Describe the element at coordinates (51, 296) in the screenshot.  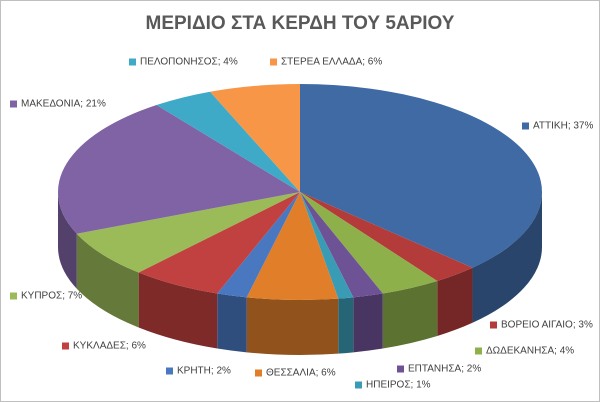
I see `data-label: ΚΥΠΡΟΣ; 7%` at that location.